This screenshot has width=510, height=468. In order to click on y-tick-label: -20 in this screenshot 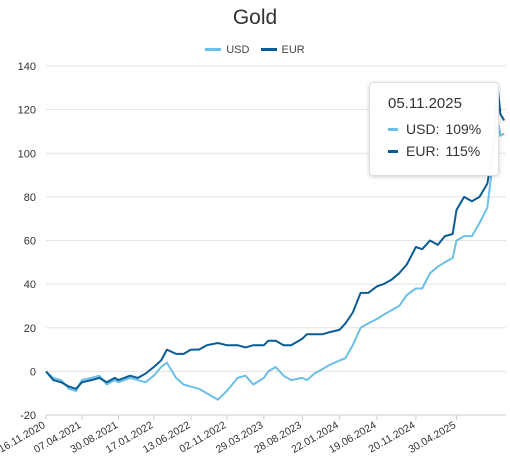, I will do `click(28, 416)`.